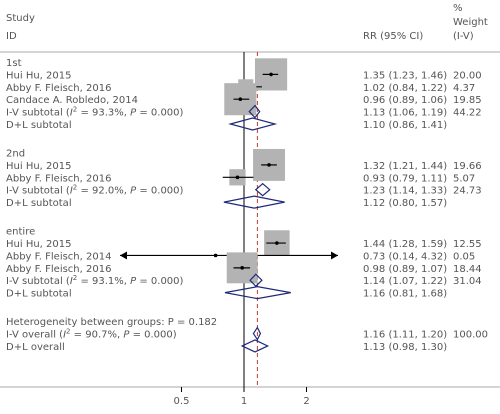  Describe the element at coordinates (405, 294) in the screenshot. I see `group-2-row-4-ci-text: 1.16 (0.81, 1.68)` at that location.